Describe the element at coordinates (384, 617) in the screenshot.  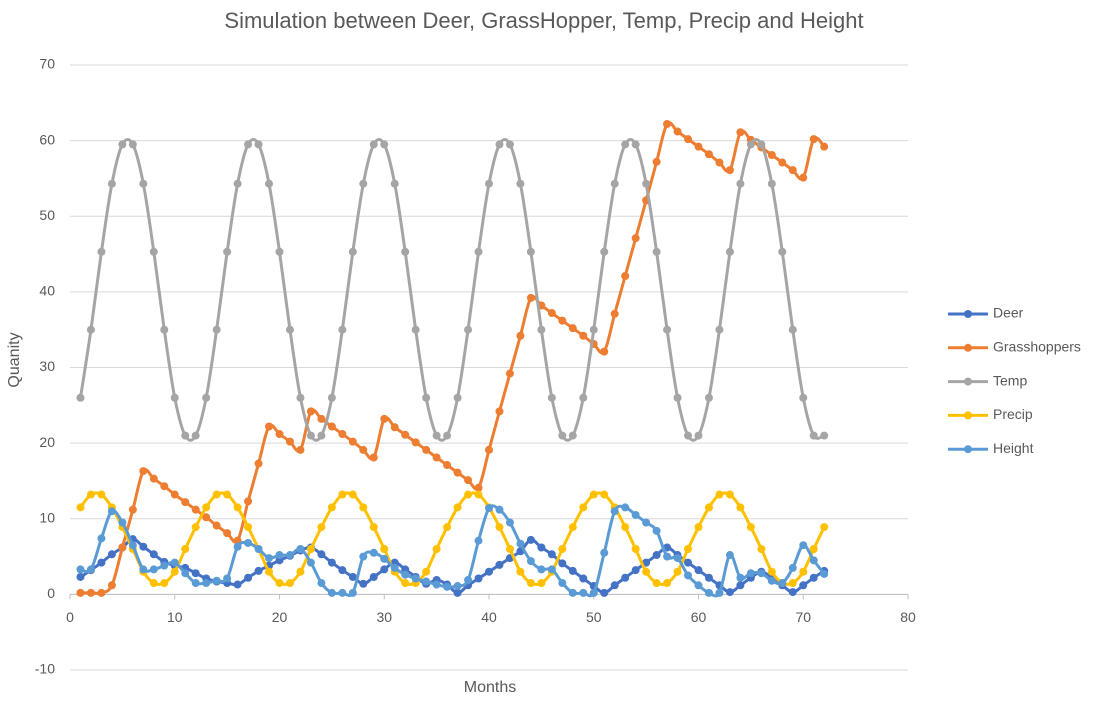
I see `x-tick-label: 30` at that location.